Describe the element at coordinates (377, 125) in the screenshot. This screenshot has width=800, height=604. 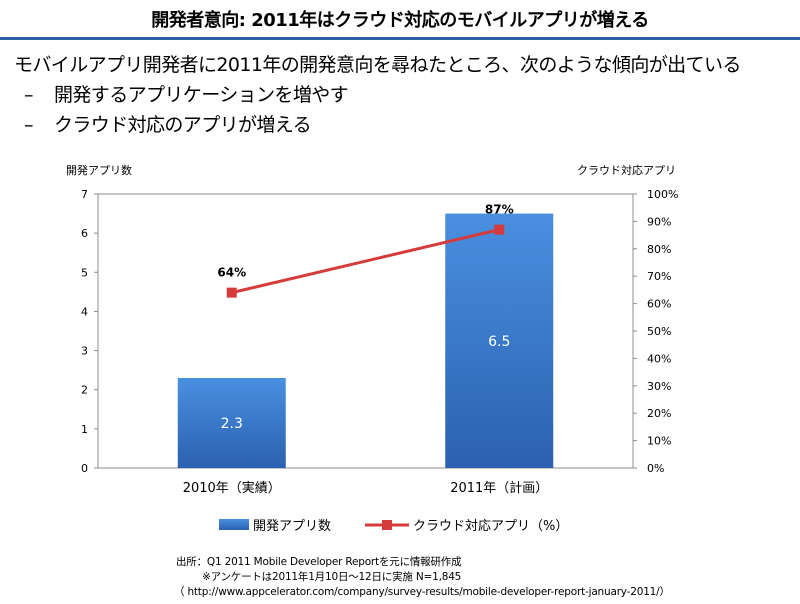
I see `bullet-sub-2: – クラウド対応のアプリが増える` at that location.